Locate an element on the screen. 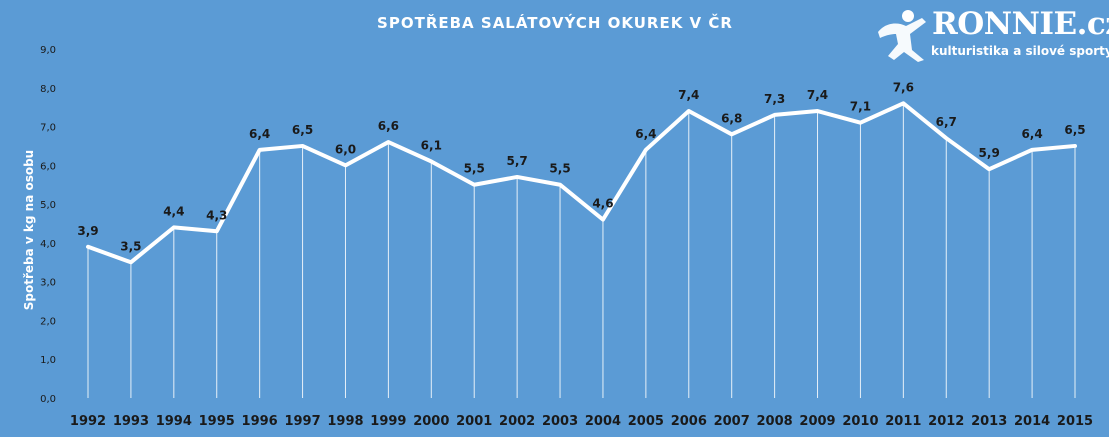 The width and height of the screenshot is (1109, 437). data-label: 6,6 is located at coordinates (388, 126).